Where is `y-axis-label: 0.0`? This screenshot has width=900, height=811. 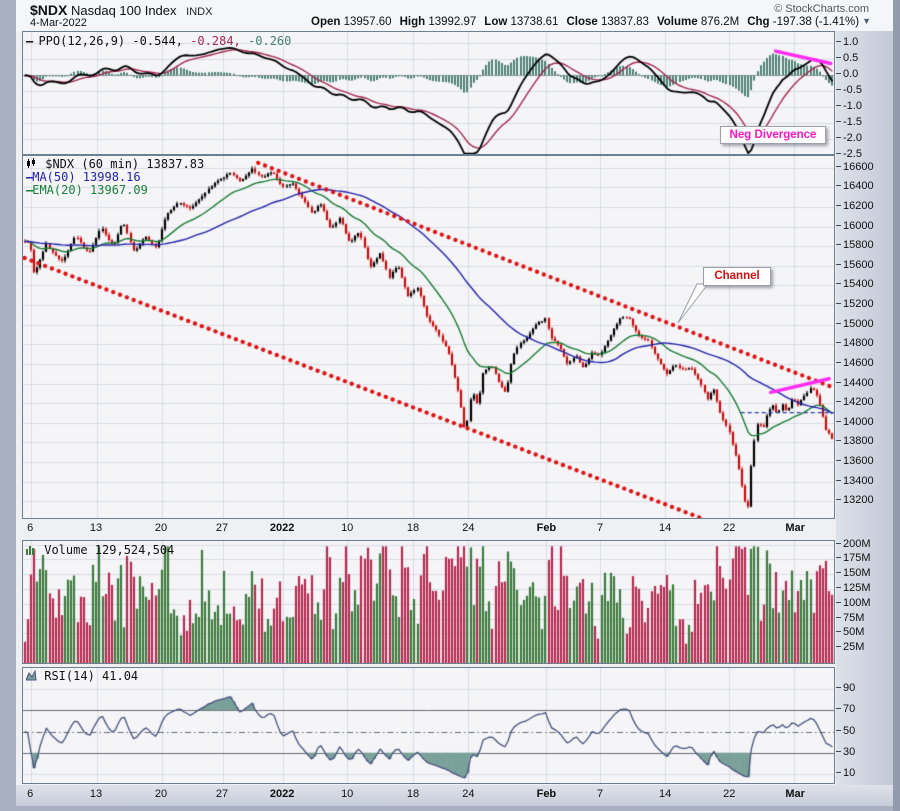
y-axis-label: 0.0 is located at coordinates (847, 74).